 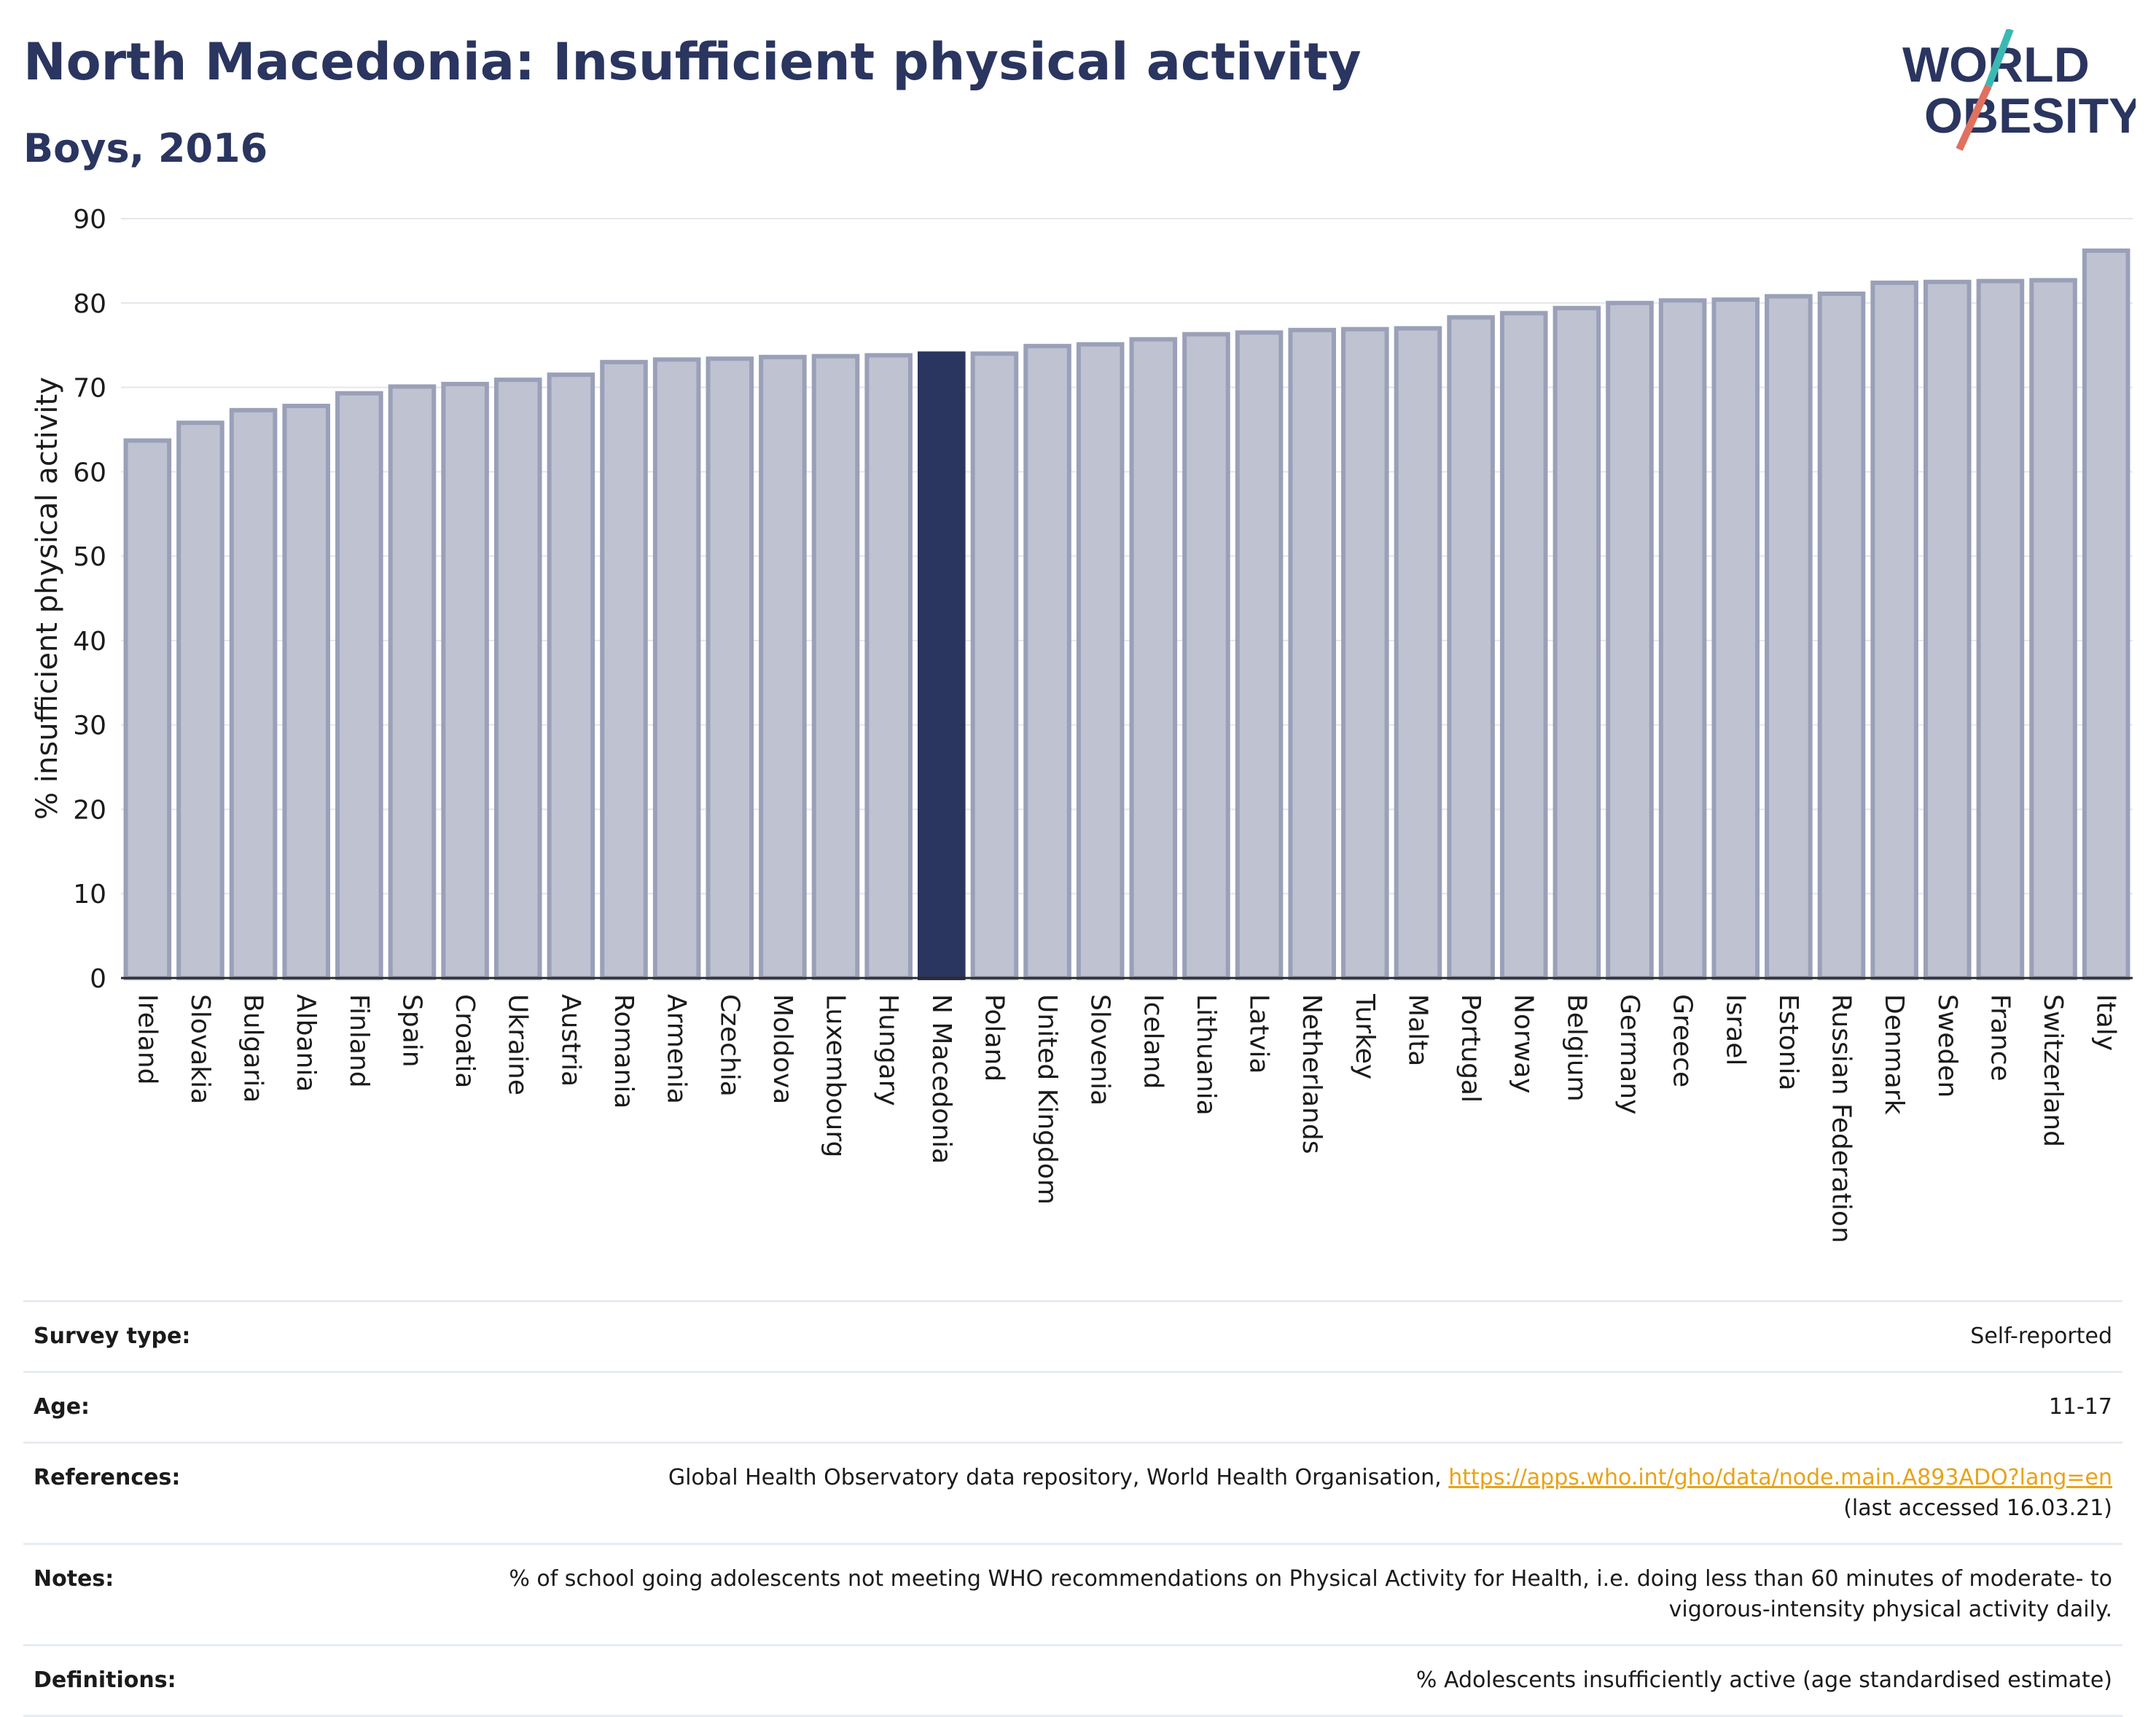 What do you see at coordinates (2041, 1336) in the screenshot?
I see `info-value: Self-reported` at bounding box center [2041, 1336].